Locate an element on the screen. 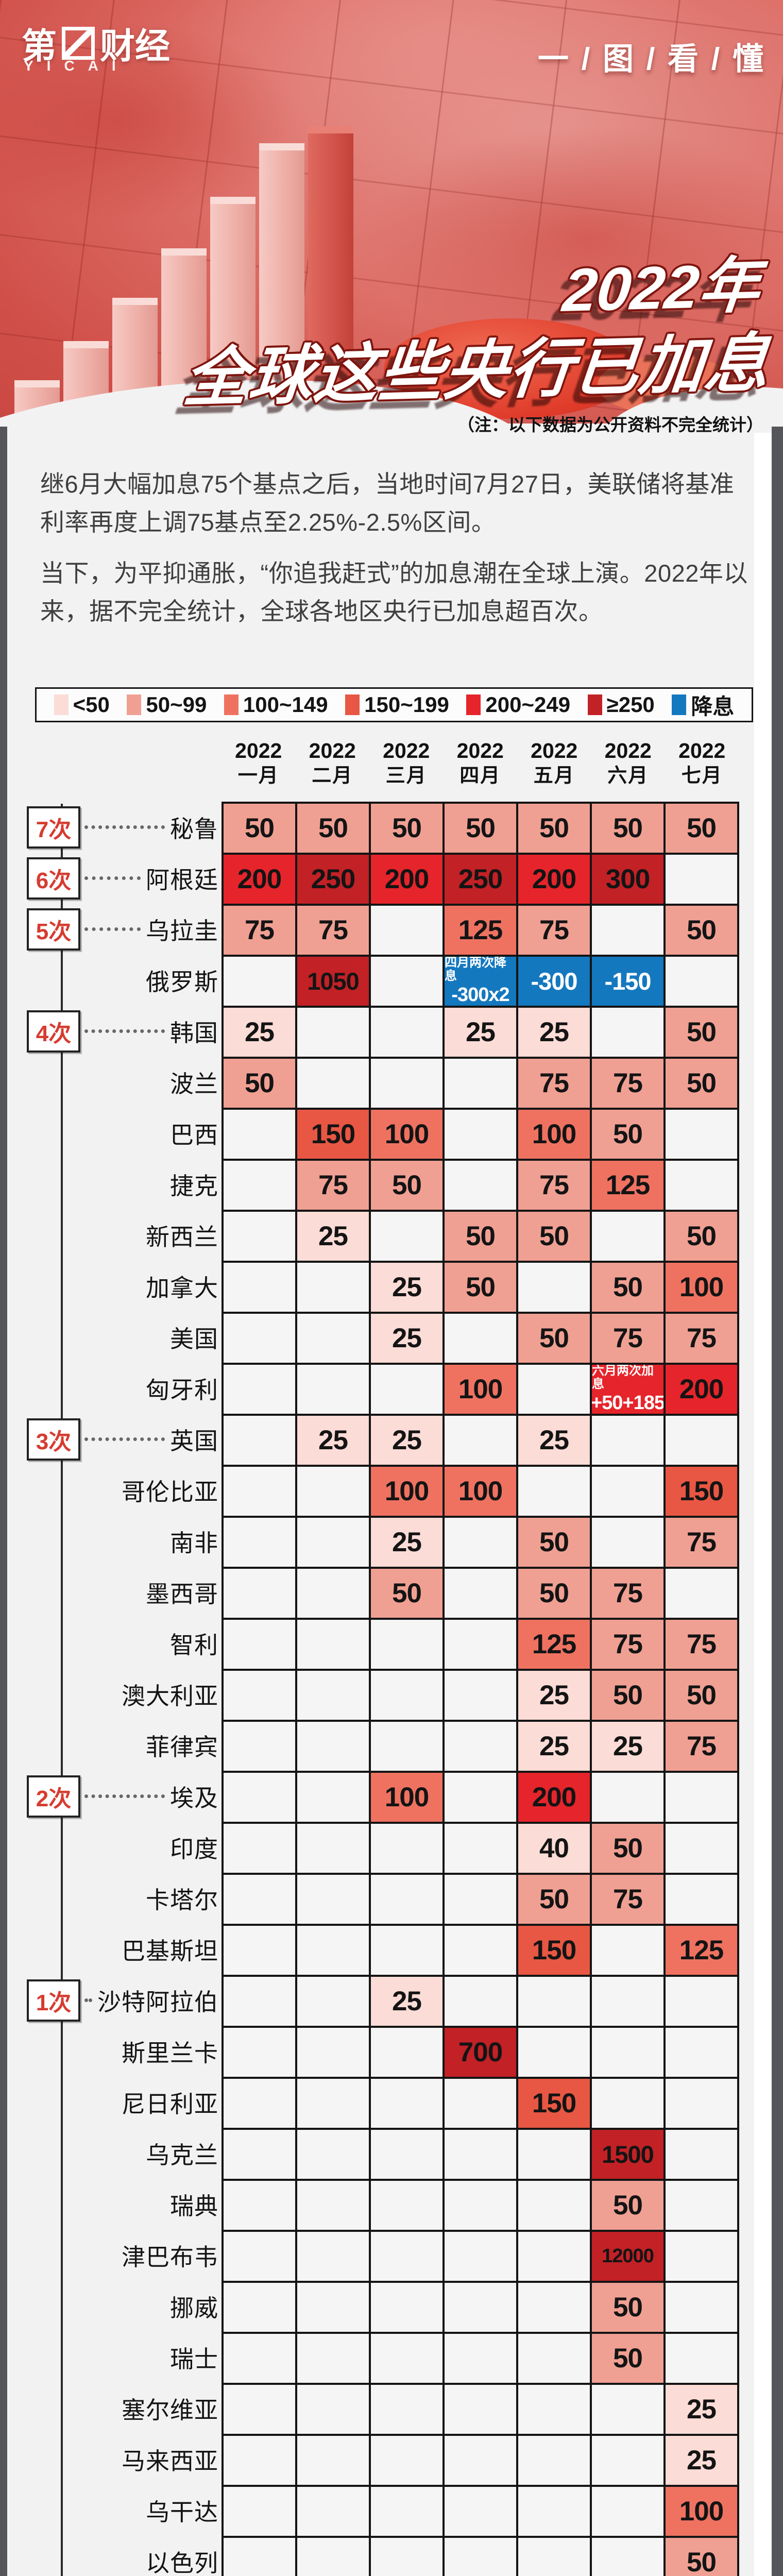  country-label: 乌克兰 is located at coordinates (182, 2154).